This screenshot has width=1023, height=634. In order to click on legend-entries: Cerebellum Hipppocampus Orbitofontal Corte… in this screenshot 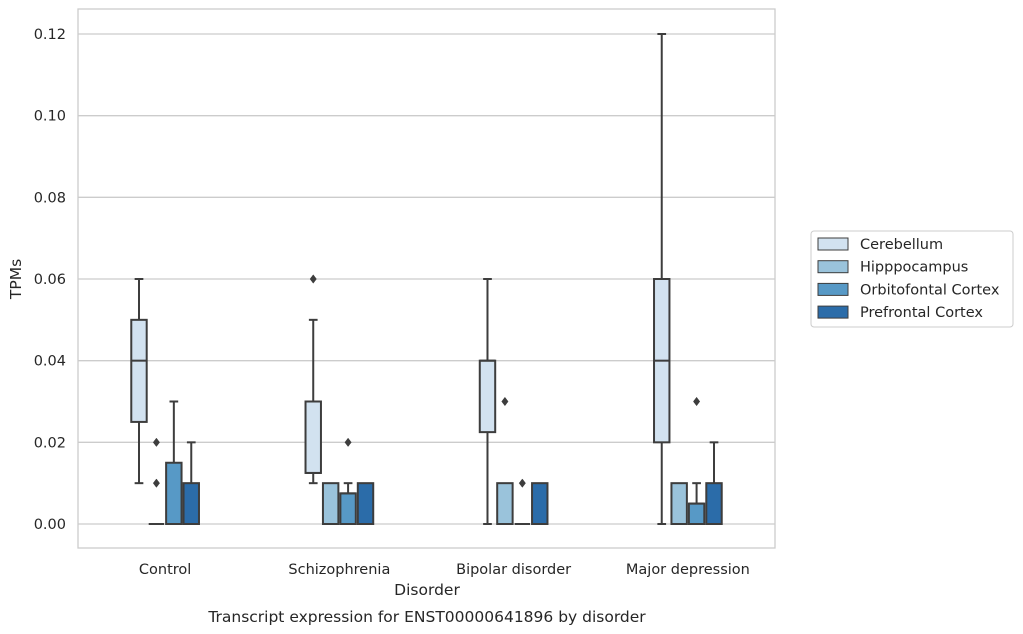, I will do `click(908, 279)`.